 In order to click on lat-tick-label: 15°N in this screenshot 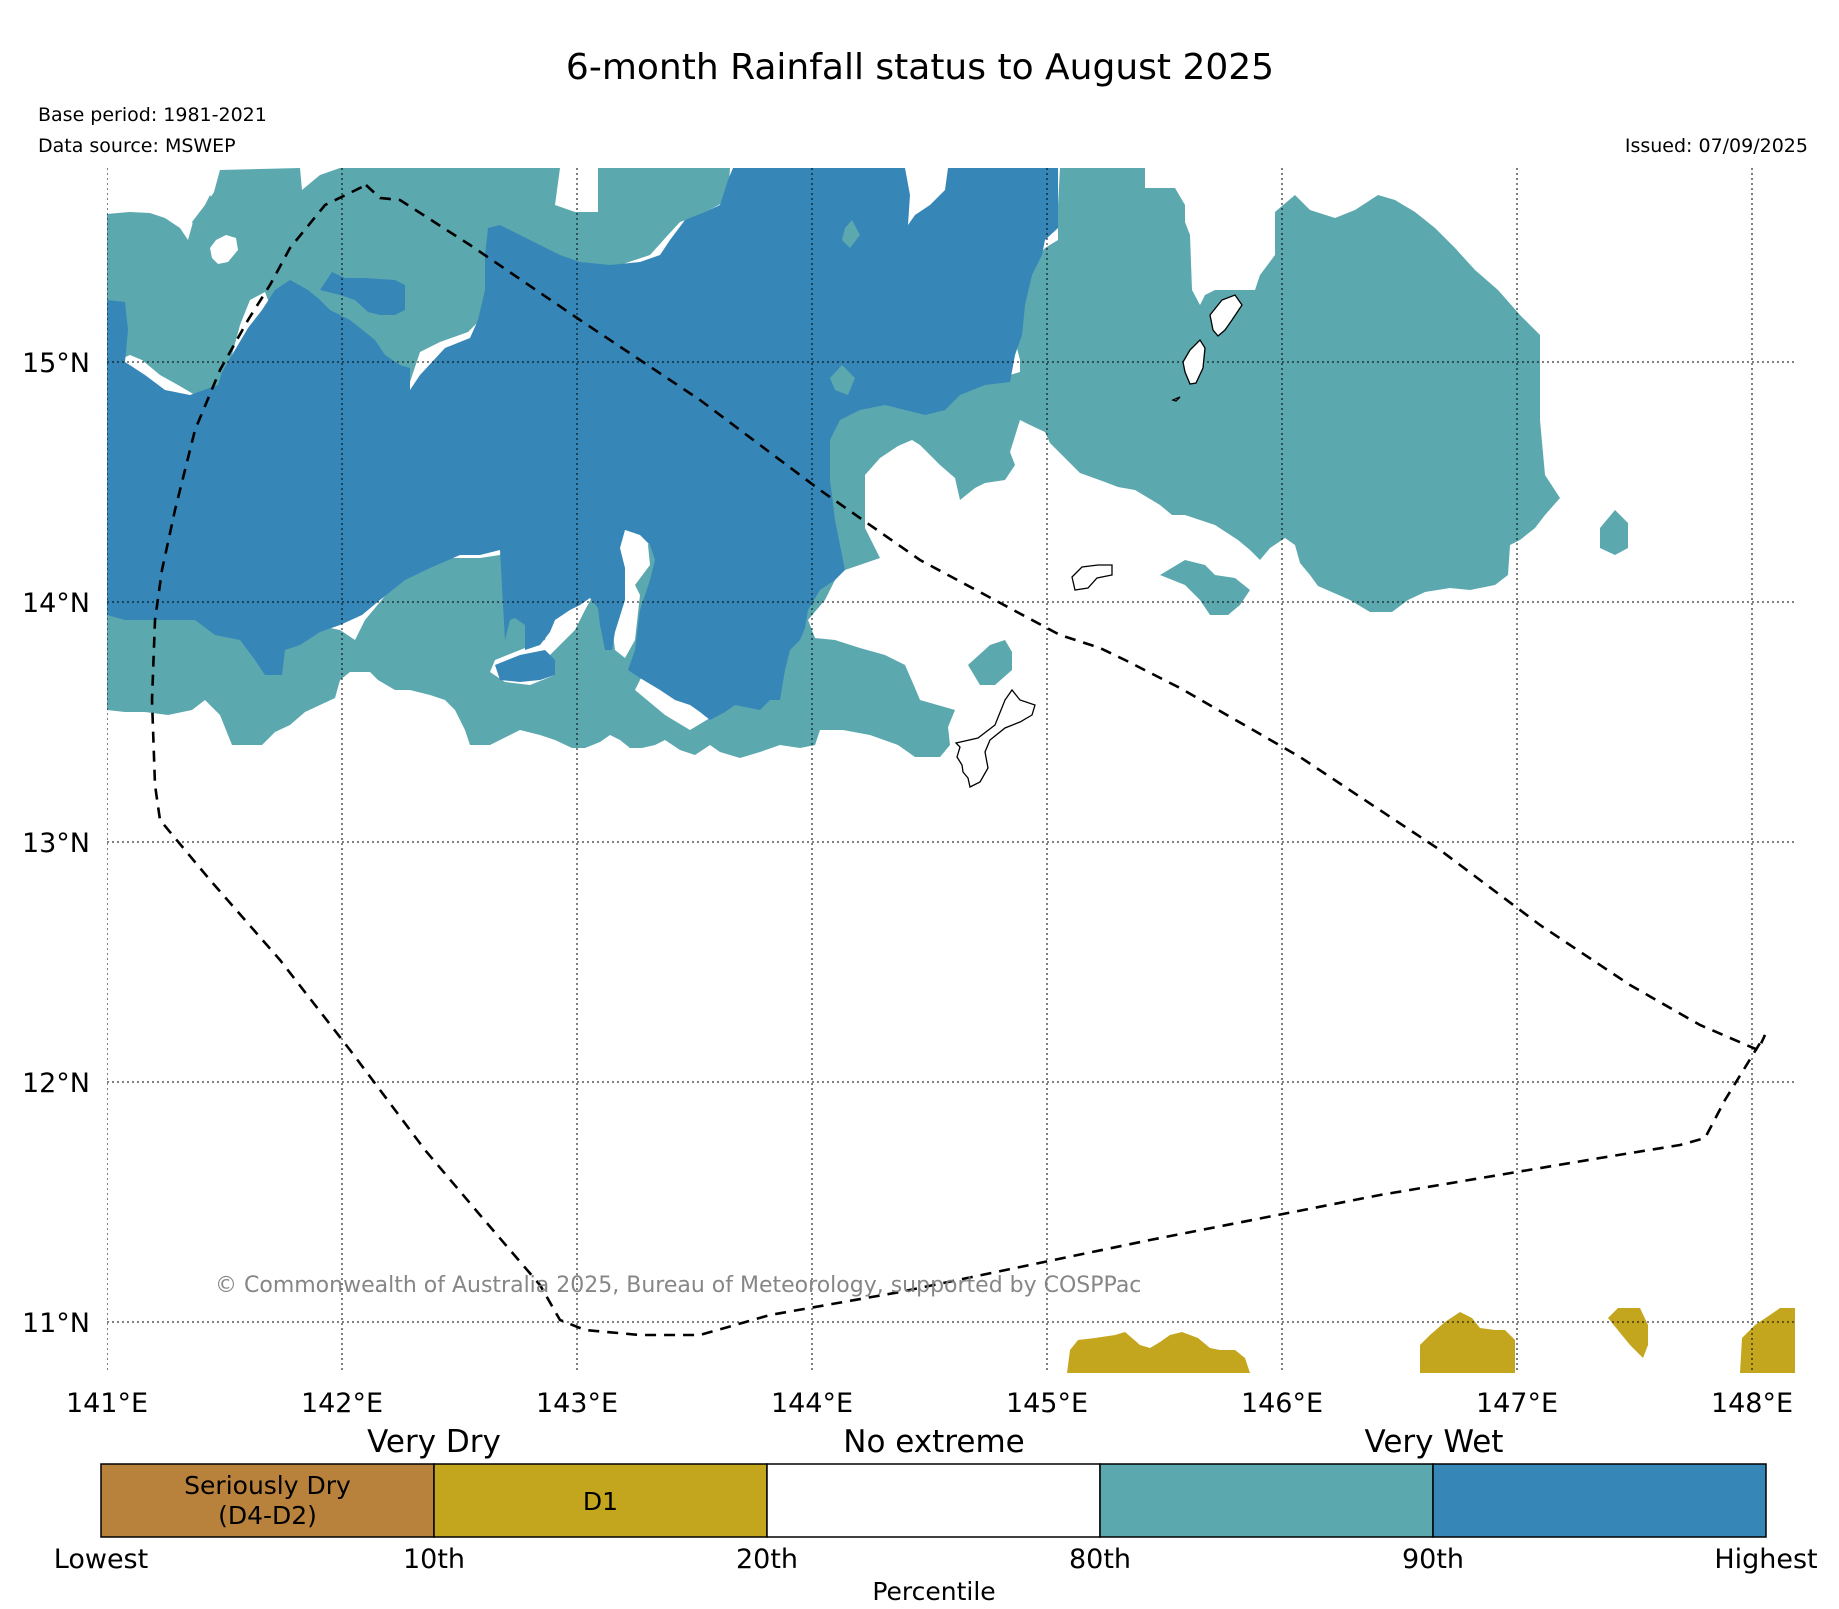, I will do `click(56, 363)`.